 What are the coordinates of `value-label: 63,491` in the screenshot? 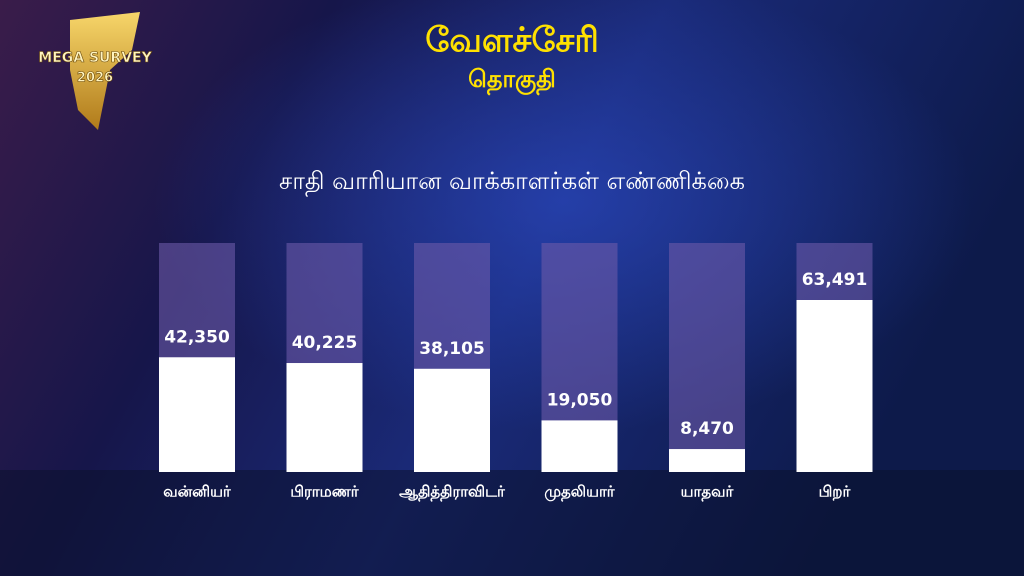 It's located at (835, 280).